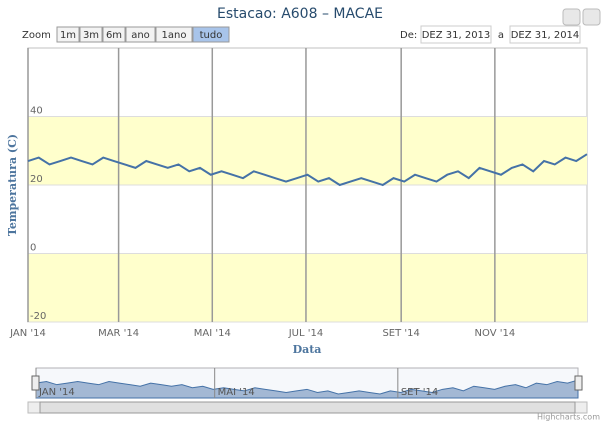 This screenshot has width=609, height=424. I want to click on from-input, so click(456, 34).